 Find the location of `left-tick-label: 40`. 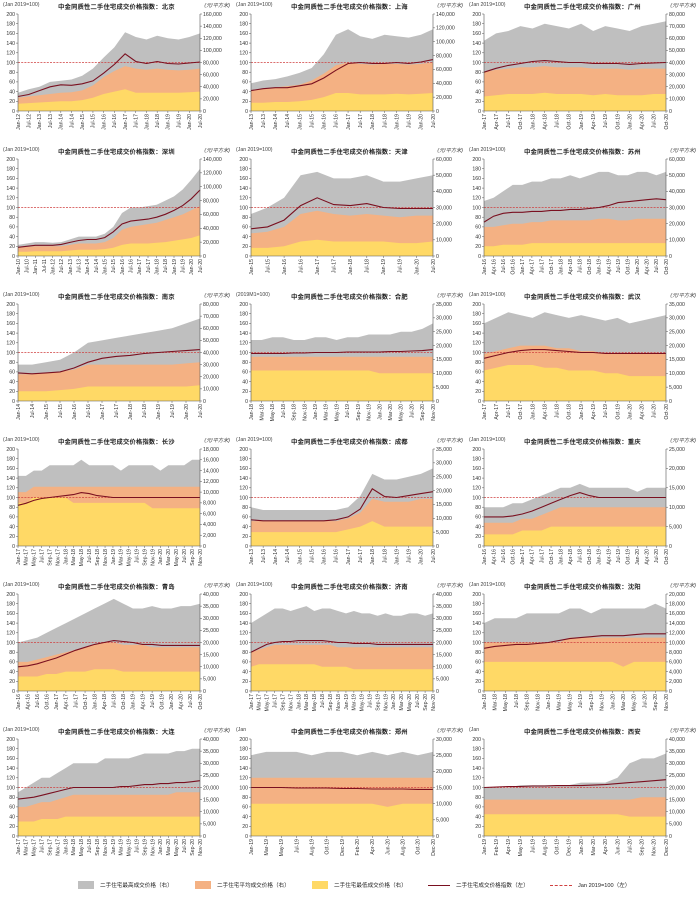

left-tick-label: 40 is located at coordinates (245, 237).